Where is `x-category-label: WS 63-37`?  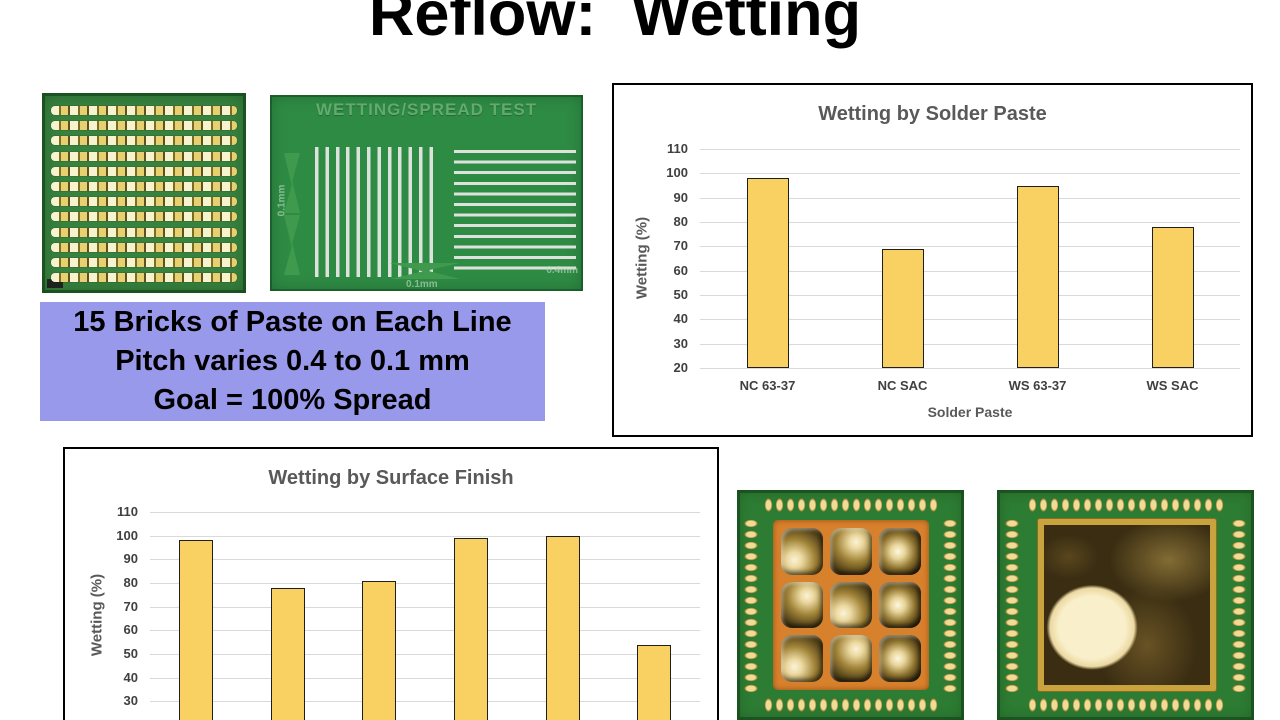
x-category-label: WS 63-37 is located at coordinates (1037, 385).